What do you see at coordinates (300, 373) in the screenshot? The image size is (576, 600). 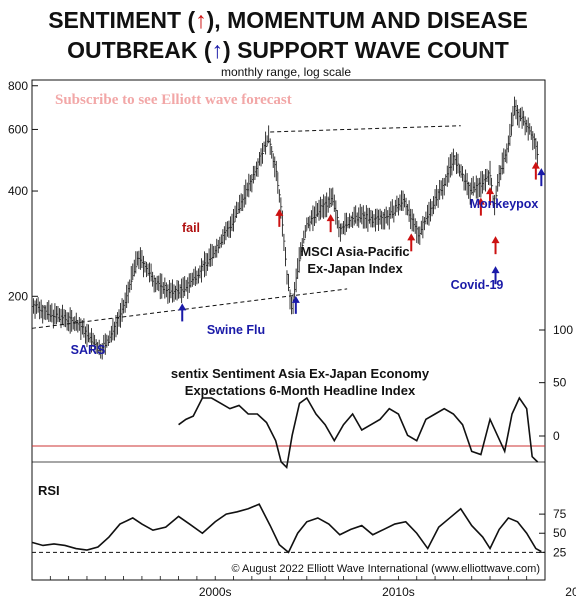 I see `panel2-label-line1: sentix Sentiment Asia Ex-Japan Economy` at bounding box center [300, 373].